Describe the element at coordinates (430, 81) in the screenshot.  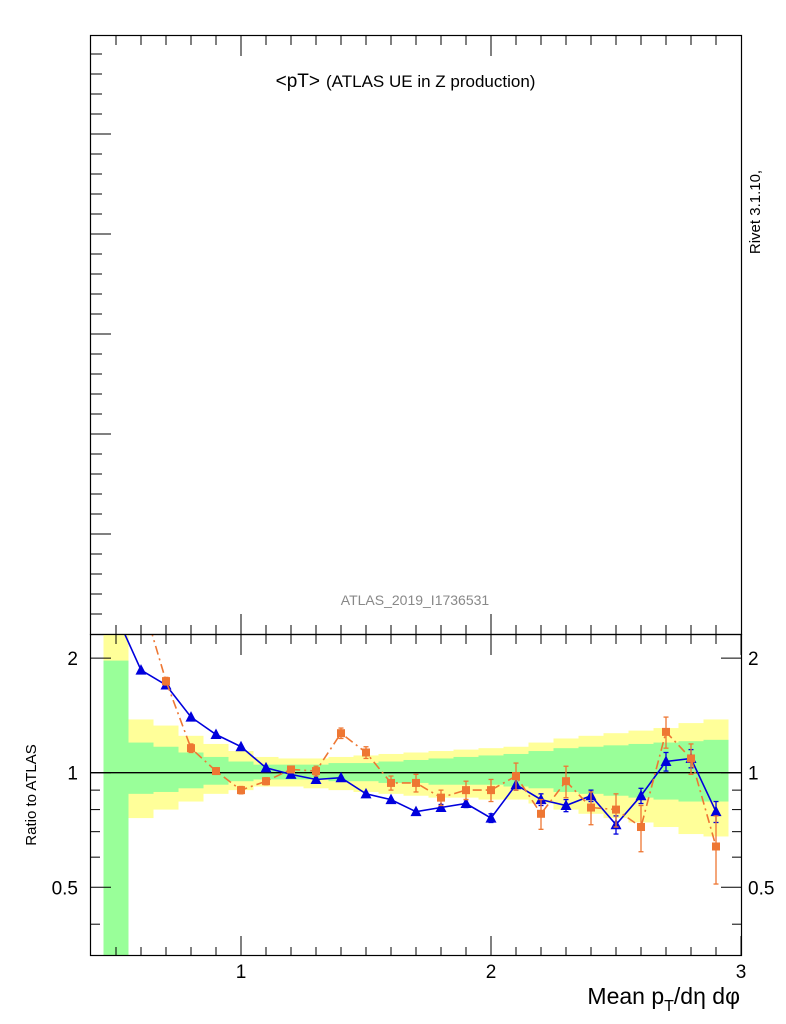
I see `plot-title-sub: (ATLAS UE in Z production)` at that location.